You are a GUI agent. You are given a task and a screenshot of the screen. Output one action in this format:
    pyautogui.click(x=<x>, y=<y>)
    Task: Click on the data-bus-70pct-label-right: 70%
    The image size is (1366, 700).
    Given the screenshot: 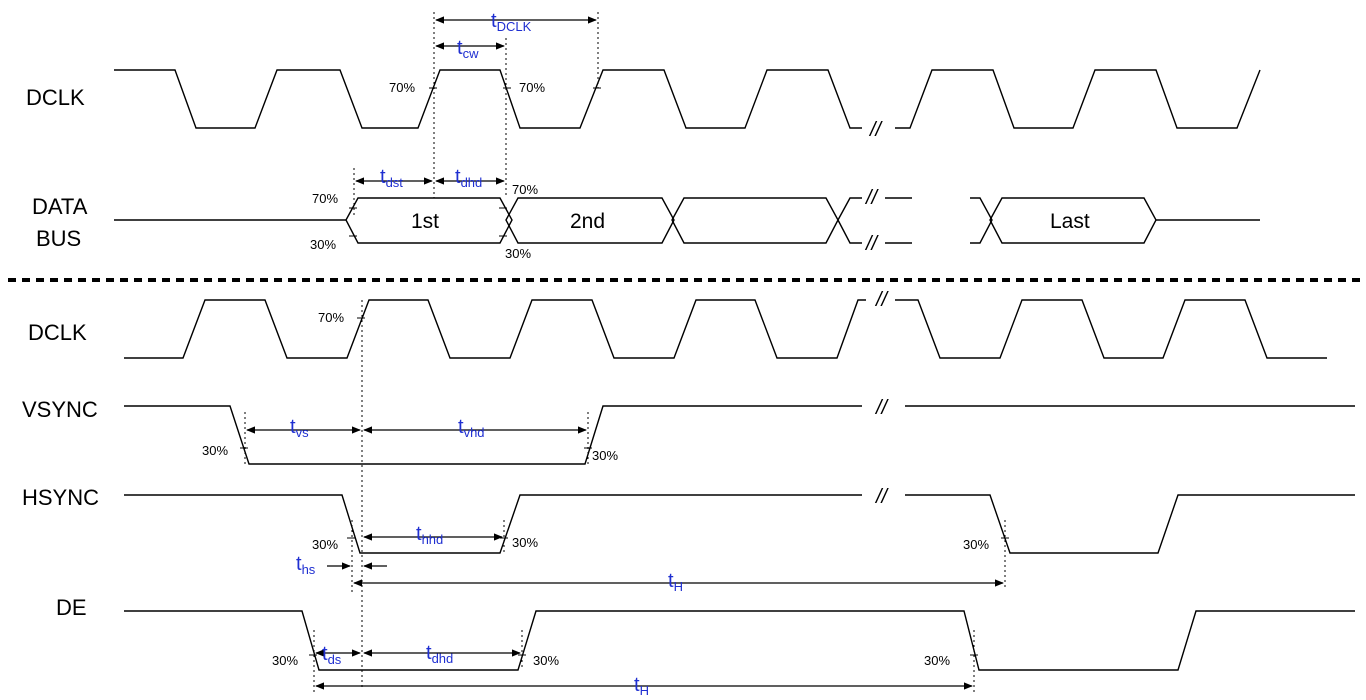 What is the action you would take?
    pyautogui.click(x=525, y=189)
    